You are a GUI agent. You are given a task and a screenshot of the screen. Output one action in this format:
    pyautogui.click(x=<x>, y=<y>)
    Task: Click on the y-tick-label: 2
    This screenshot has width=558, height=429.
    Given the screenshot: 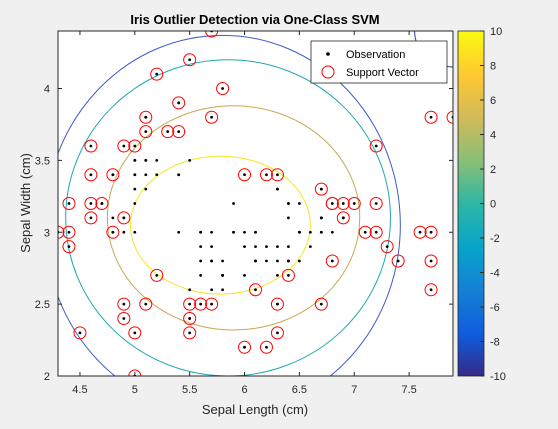 What is the action you would take?
    pyautogui.click(x=47, y=377)
    